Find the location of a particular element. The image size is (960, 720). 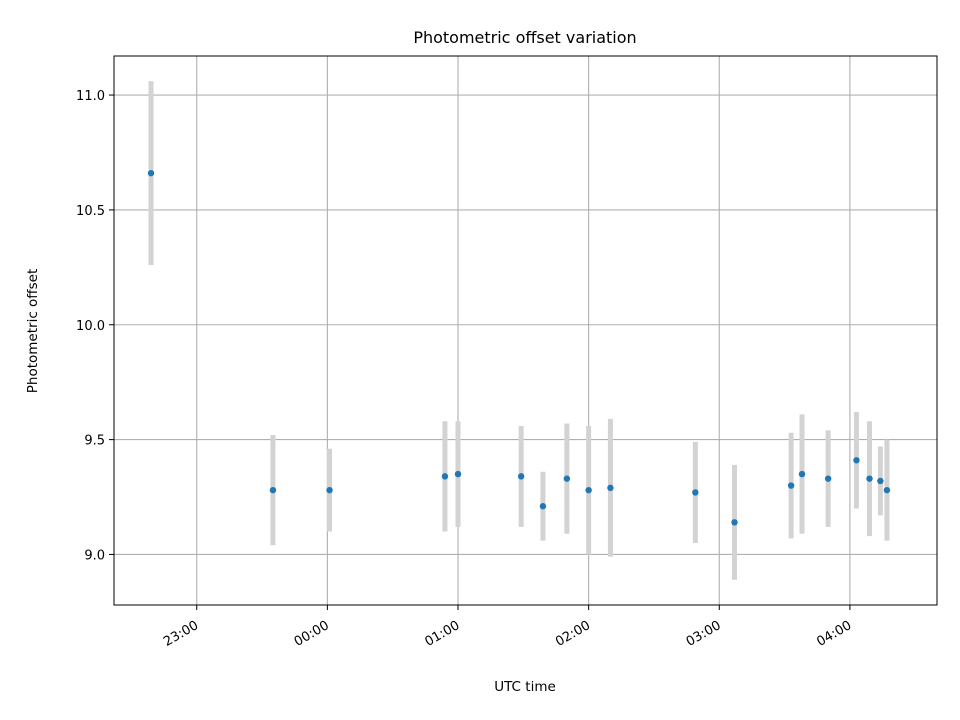

y-tick-label: 10.5 is located at coordinates (90, 211).